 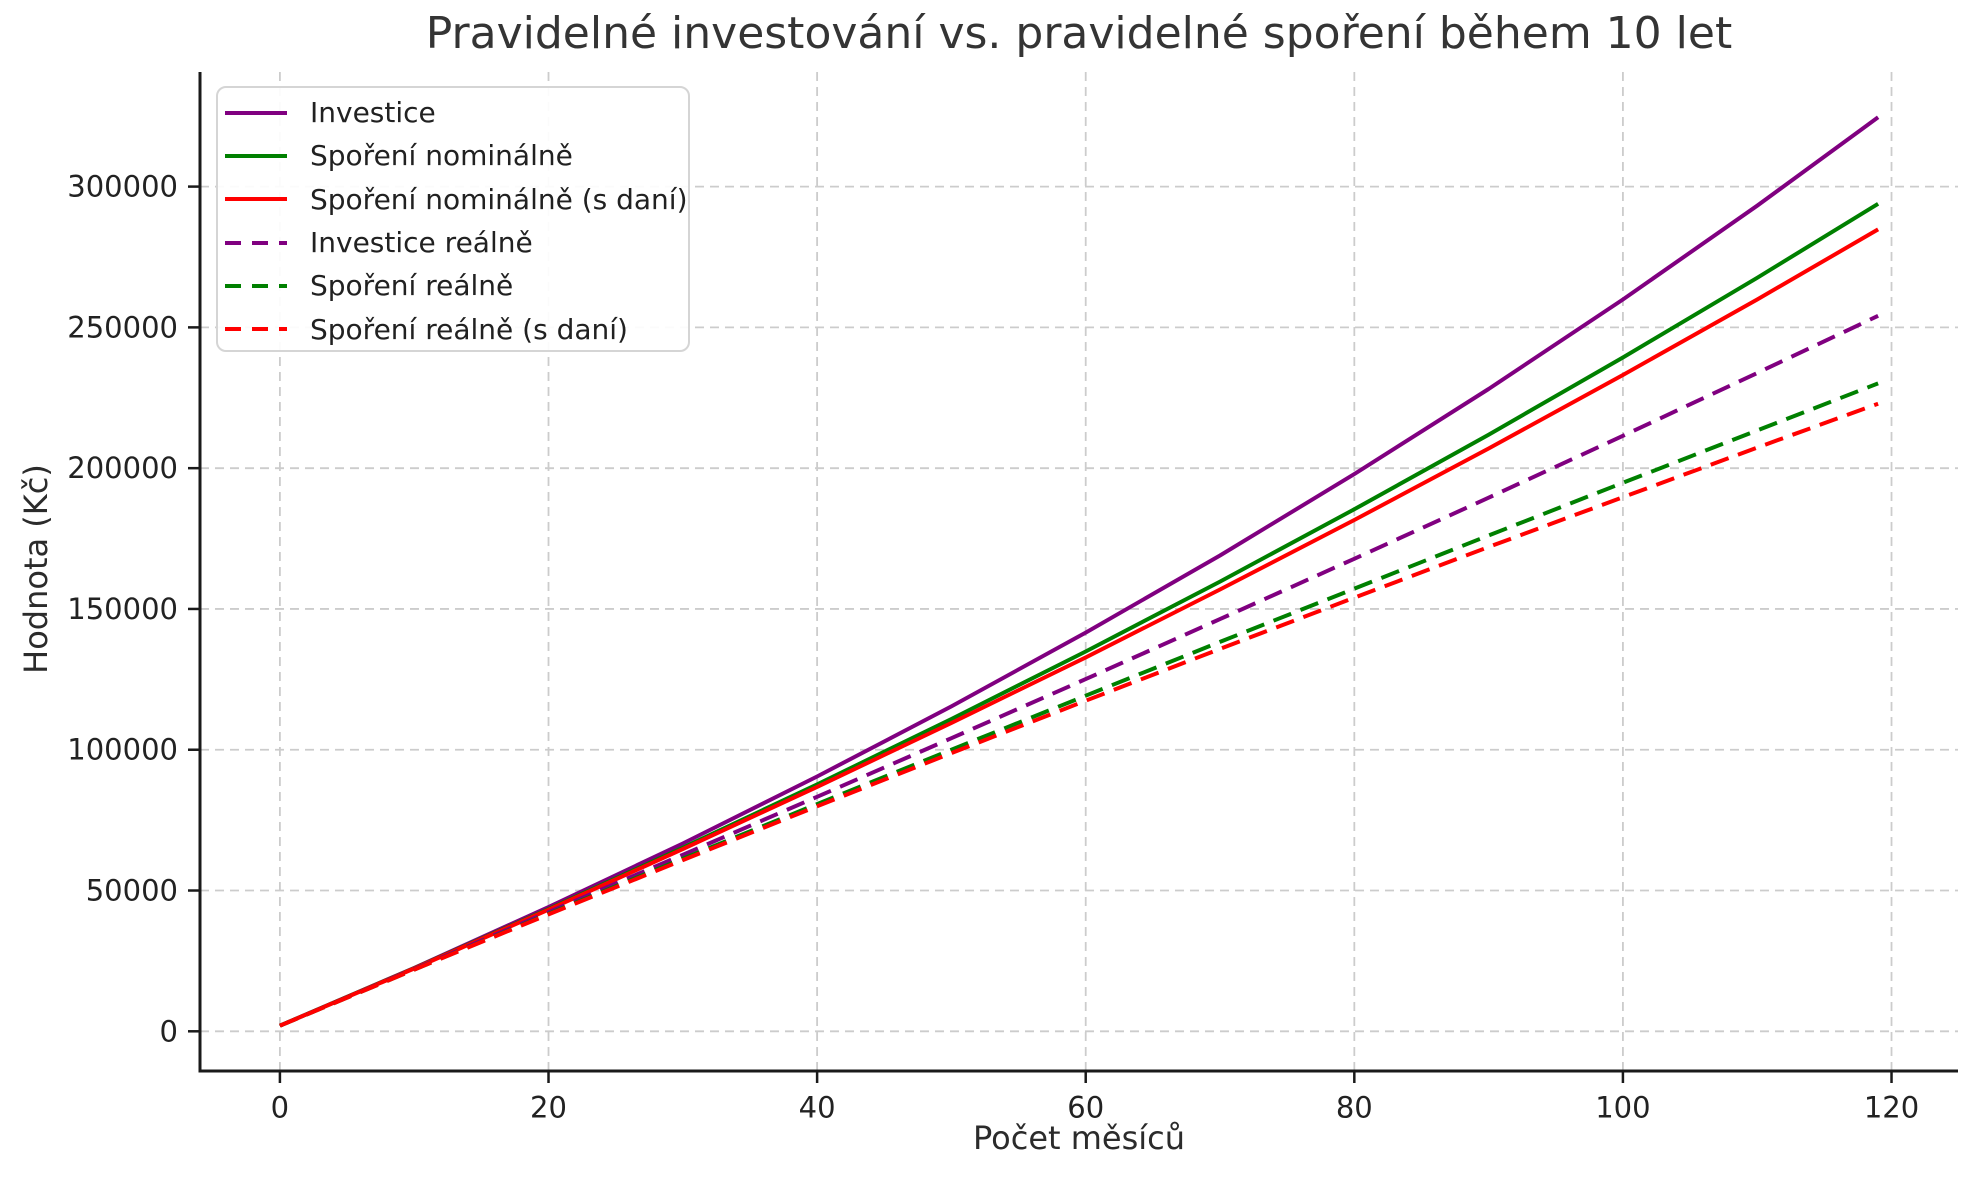 What do you see at coordinates (1079, 1138) in the screenshot?
I see `x-axis-title: Počet měsíců` at bounding box center [1079, 1138].